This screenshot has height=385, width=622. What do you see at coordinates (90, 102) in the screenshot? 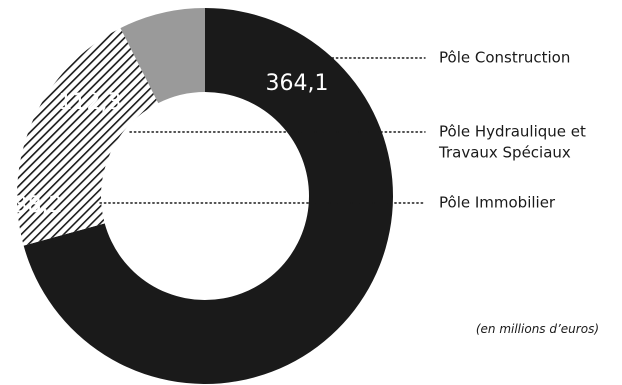
I see `slice-value-label: 112,3` at bounding box center [90, 102].